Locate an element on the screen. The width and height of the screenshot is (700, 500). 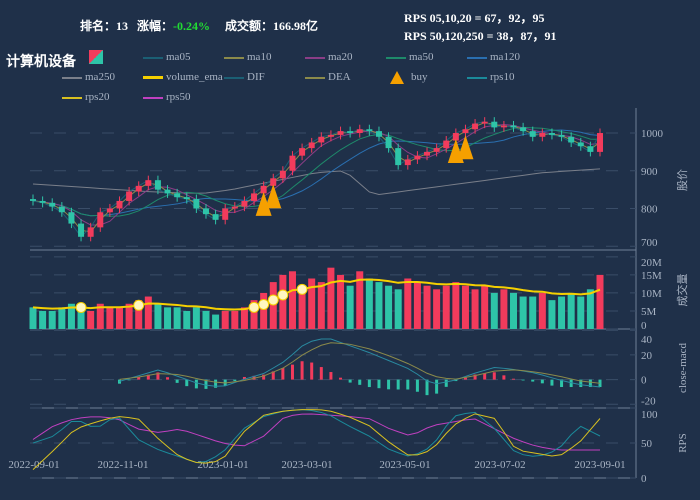
legend-label: rps20 is located at coordinates (97, 97).